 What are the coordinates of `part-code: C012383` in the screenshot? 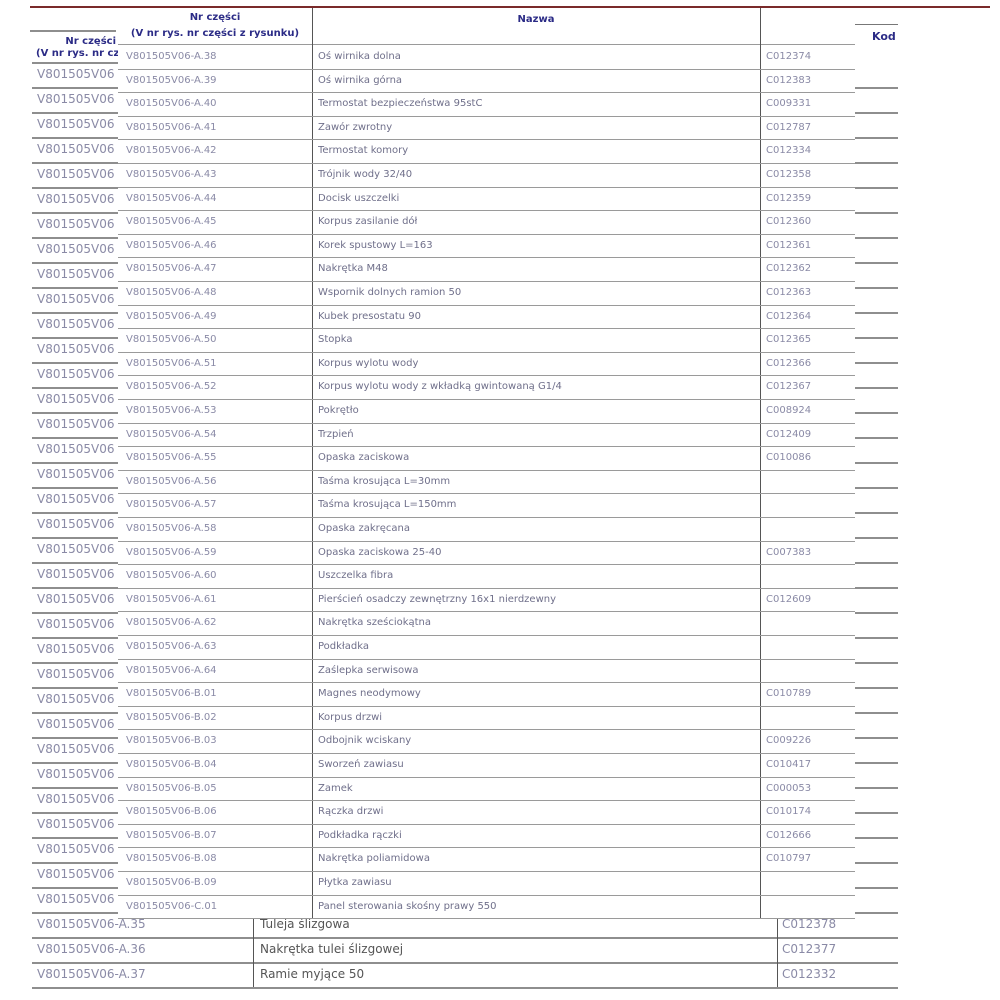 It's located at (789, 80).